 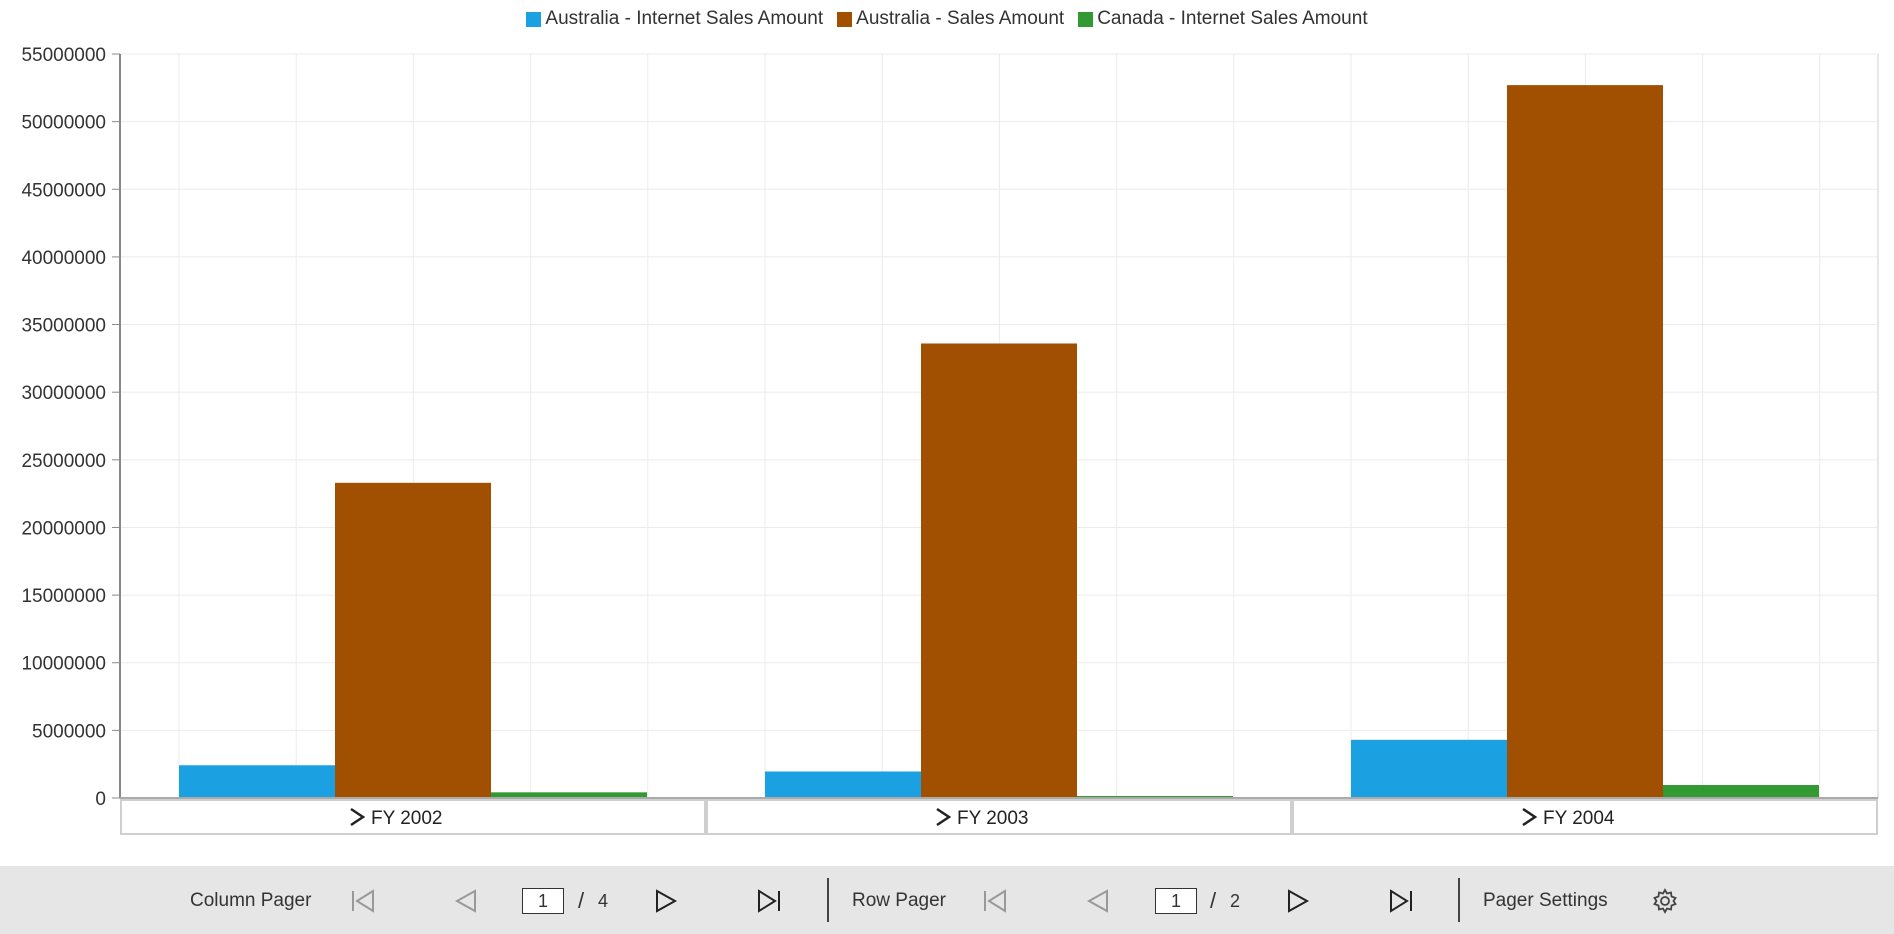 I want to click on y-tick-label: 45000000, so click(x=63, y=190).